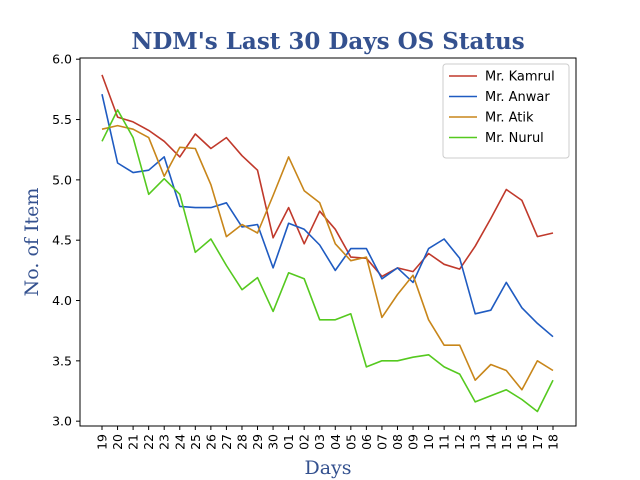 The width and height of the screenshot is (640, 480). What do you see at coordinates (195, 442) in the screenshot?
I see `x-tick-label: 25` at bounding box center [195, 442].